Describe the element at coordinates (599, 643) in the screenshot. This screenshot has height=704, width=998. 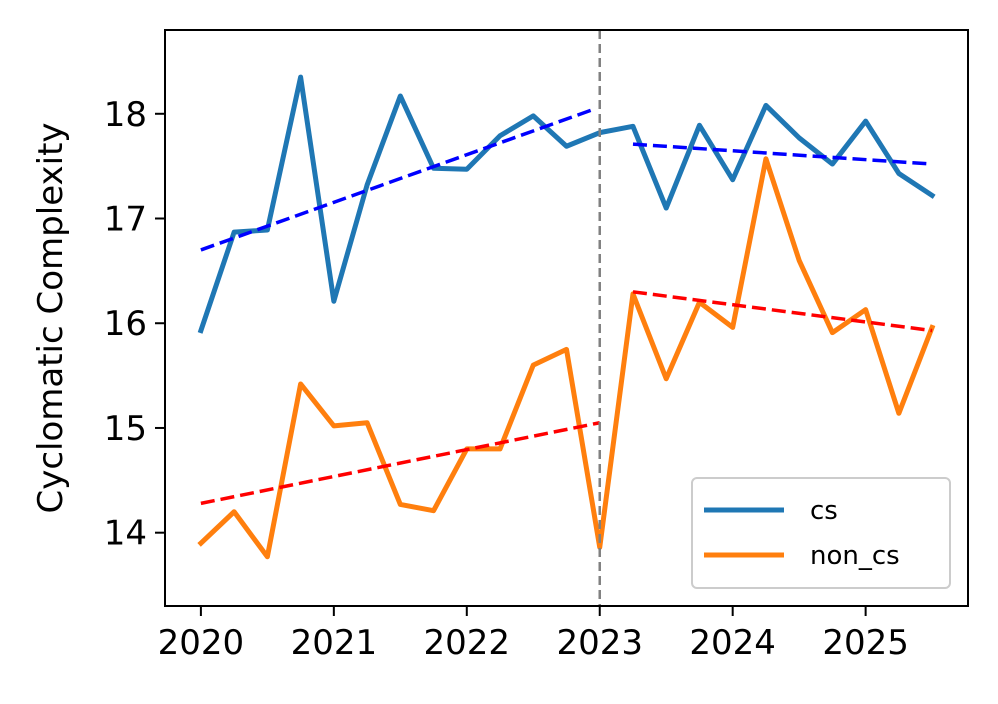
I see `x-tick-label: 2023` at that location.